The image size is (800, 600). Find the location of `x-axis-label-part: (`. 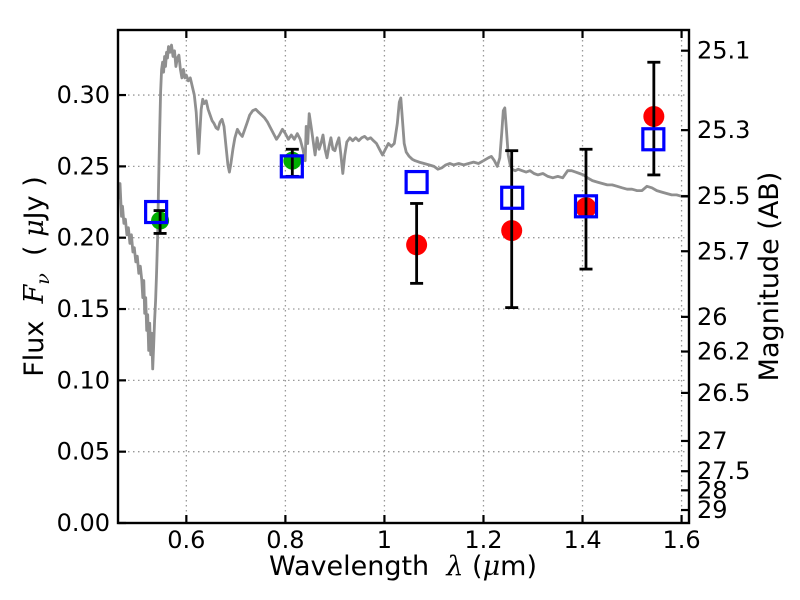

x-axis-label-part: ( is located at coordinates (473, 566).